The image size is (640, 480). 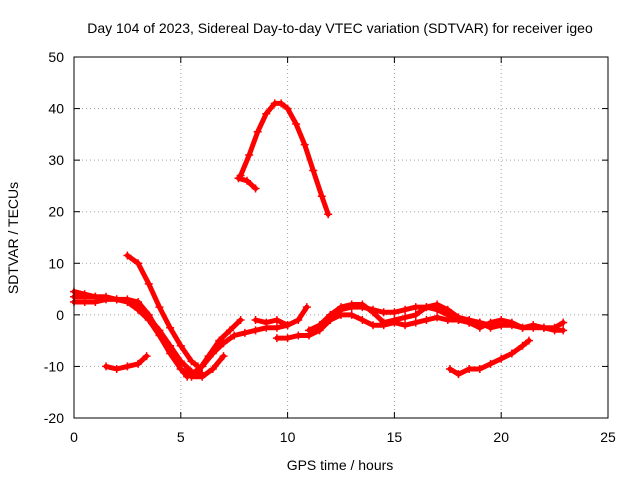 I want to click on y-tick-labels: -20 -10 0 10 20 30 40 50, so click(x=54, y=237).